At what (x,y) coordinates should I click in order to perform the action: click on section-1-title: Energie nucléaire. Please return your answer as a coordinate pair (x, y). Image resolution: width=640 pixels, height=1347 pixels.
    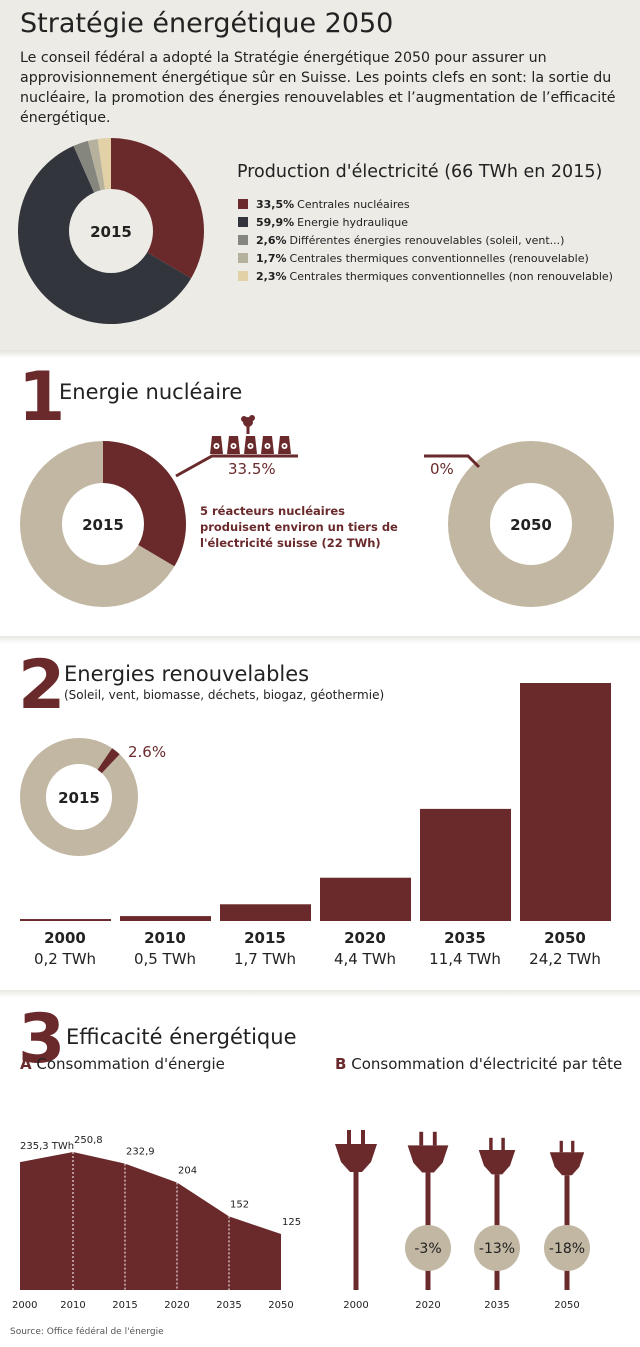
    Looking at the image, I should click on (151, 392).